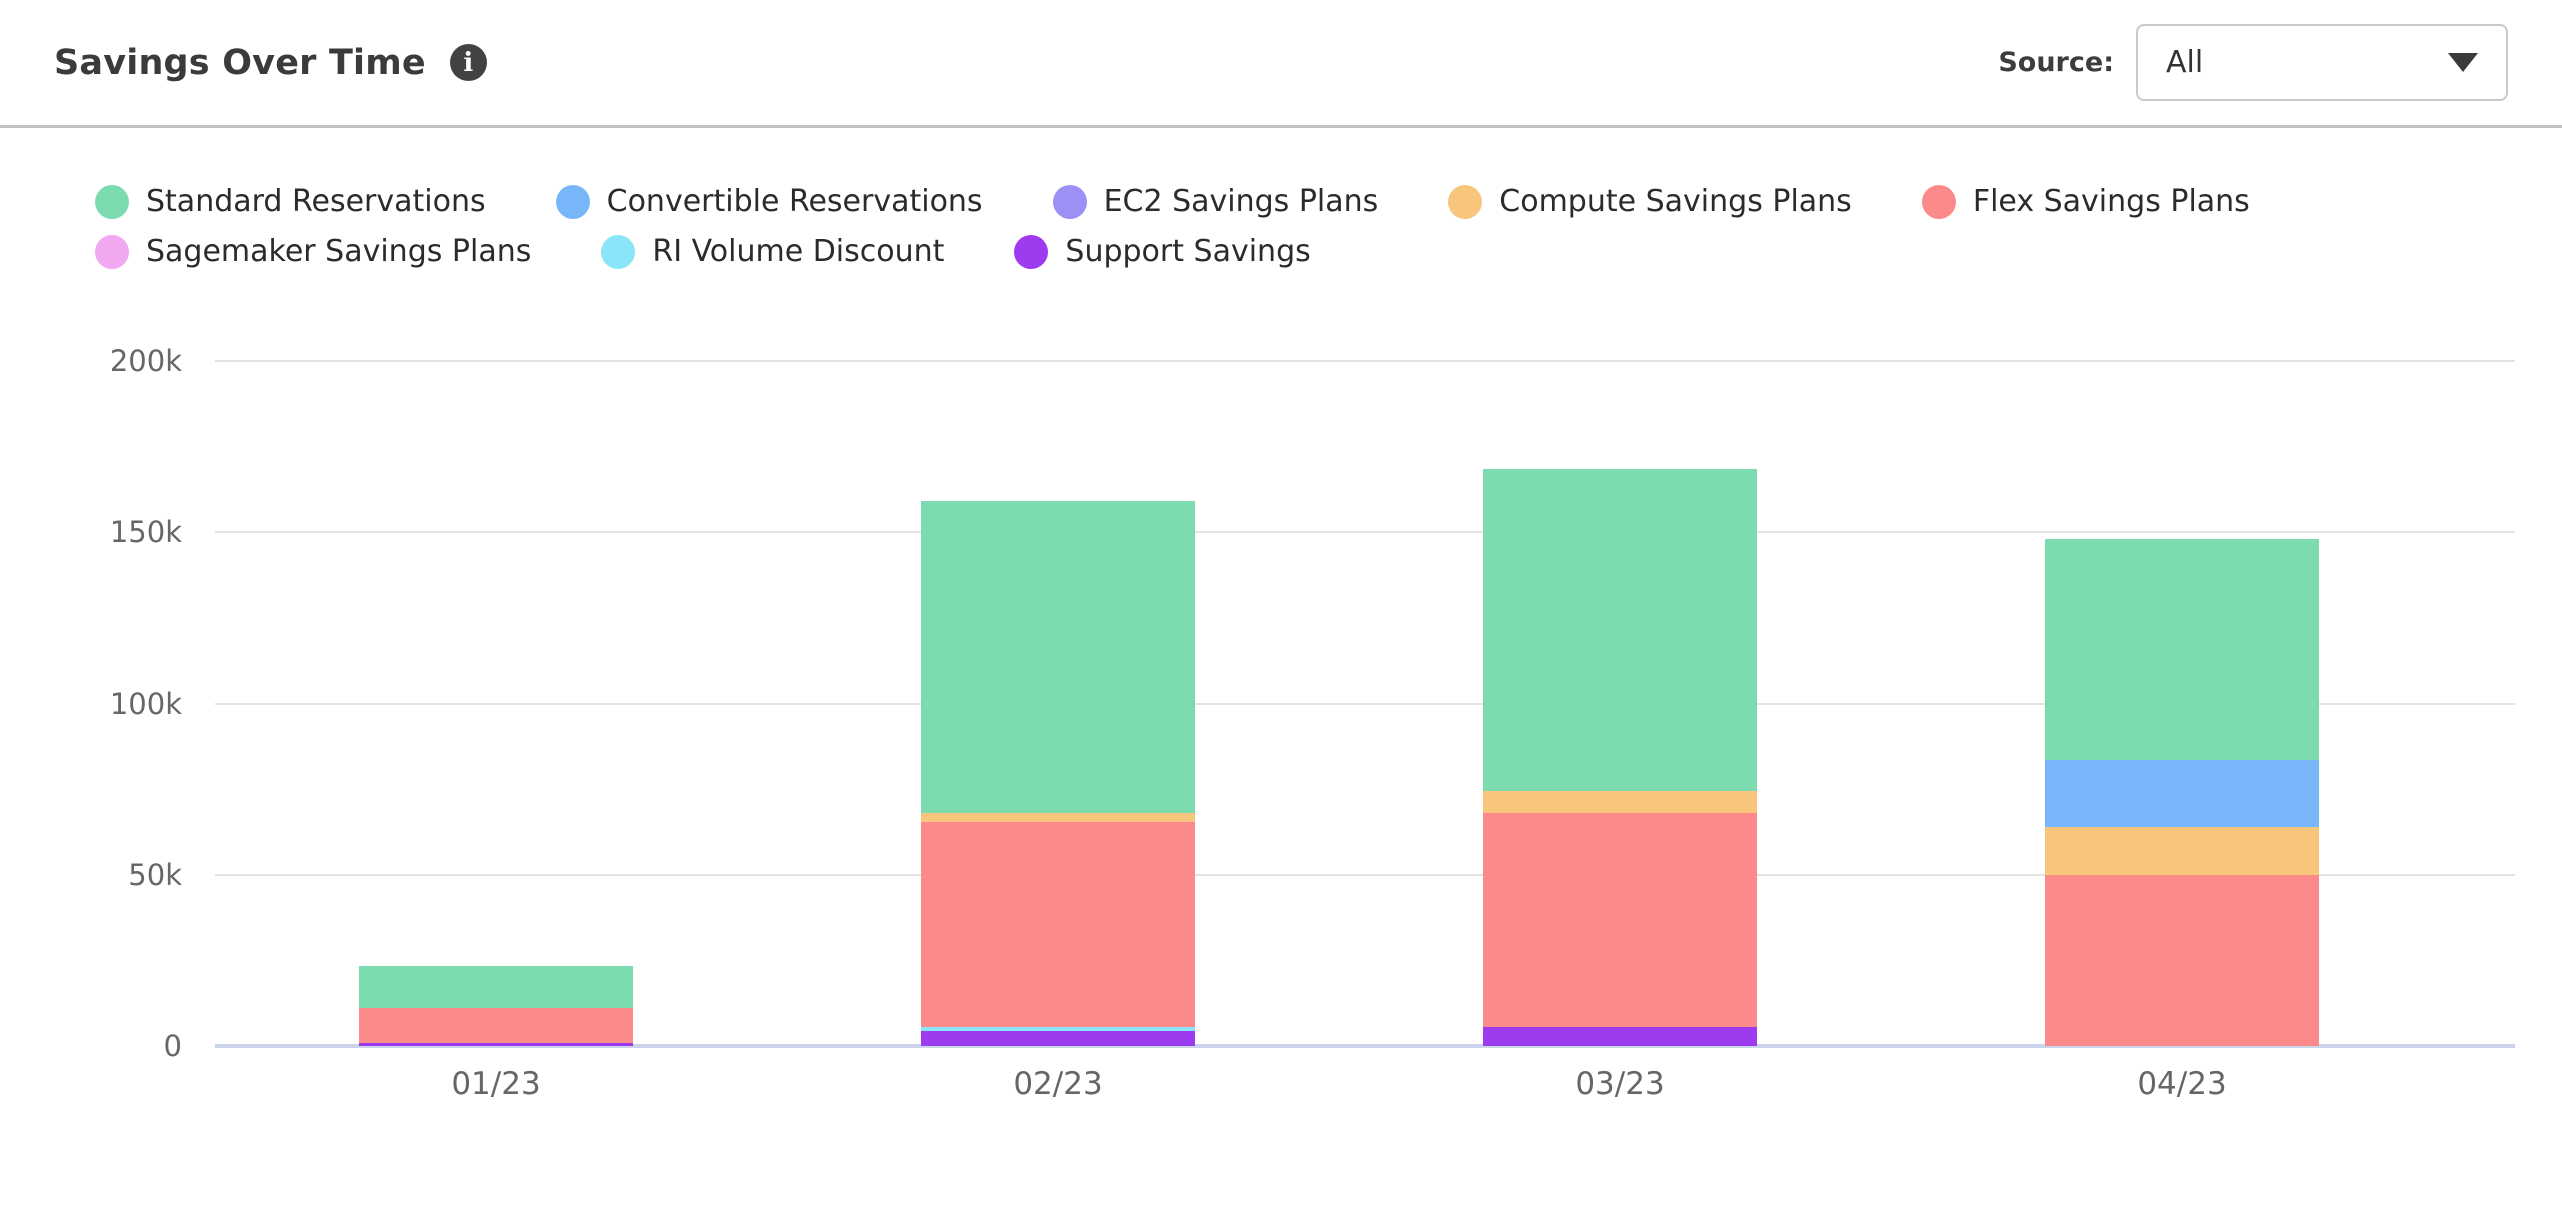 The width and height of the screenshot is (2562, 1222). What do you see at coordinates (240, 62) in the screenshot?
I see `page-title: Savings Over Time` at bounding box center [240, 62].